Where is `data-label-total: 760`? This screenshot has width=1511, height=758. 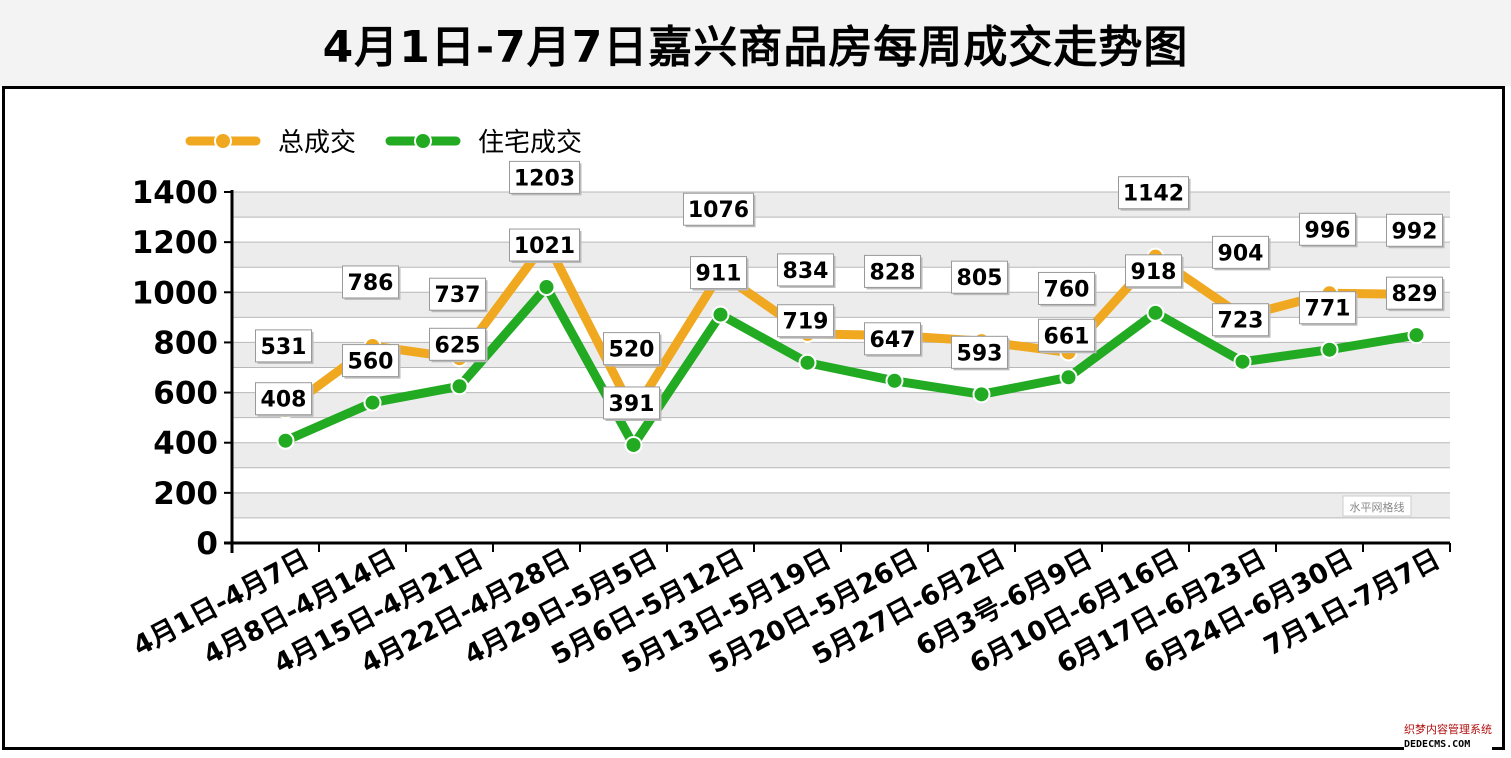
data-label-total: 760 is located at coordinates (1067, 289).